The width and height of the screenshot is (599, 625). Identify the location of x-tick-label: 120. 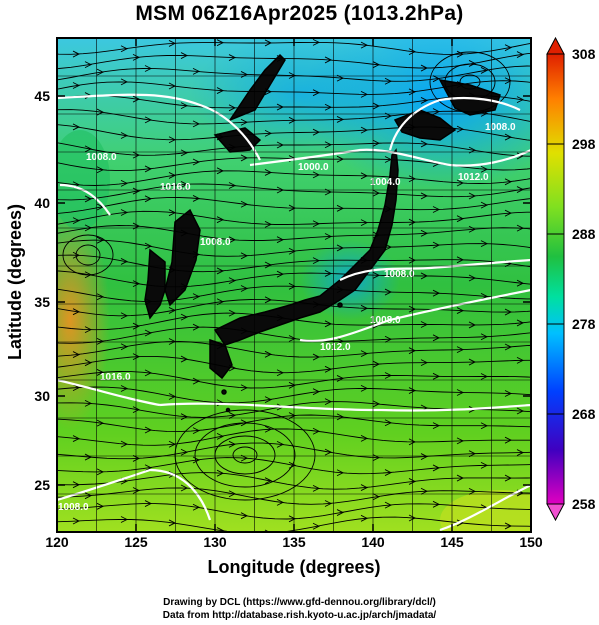
(57, 542).